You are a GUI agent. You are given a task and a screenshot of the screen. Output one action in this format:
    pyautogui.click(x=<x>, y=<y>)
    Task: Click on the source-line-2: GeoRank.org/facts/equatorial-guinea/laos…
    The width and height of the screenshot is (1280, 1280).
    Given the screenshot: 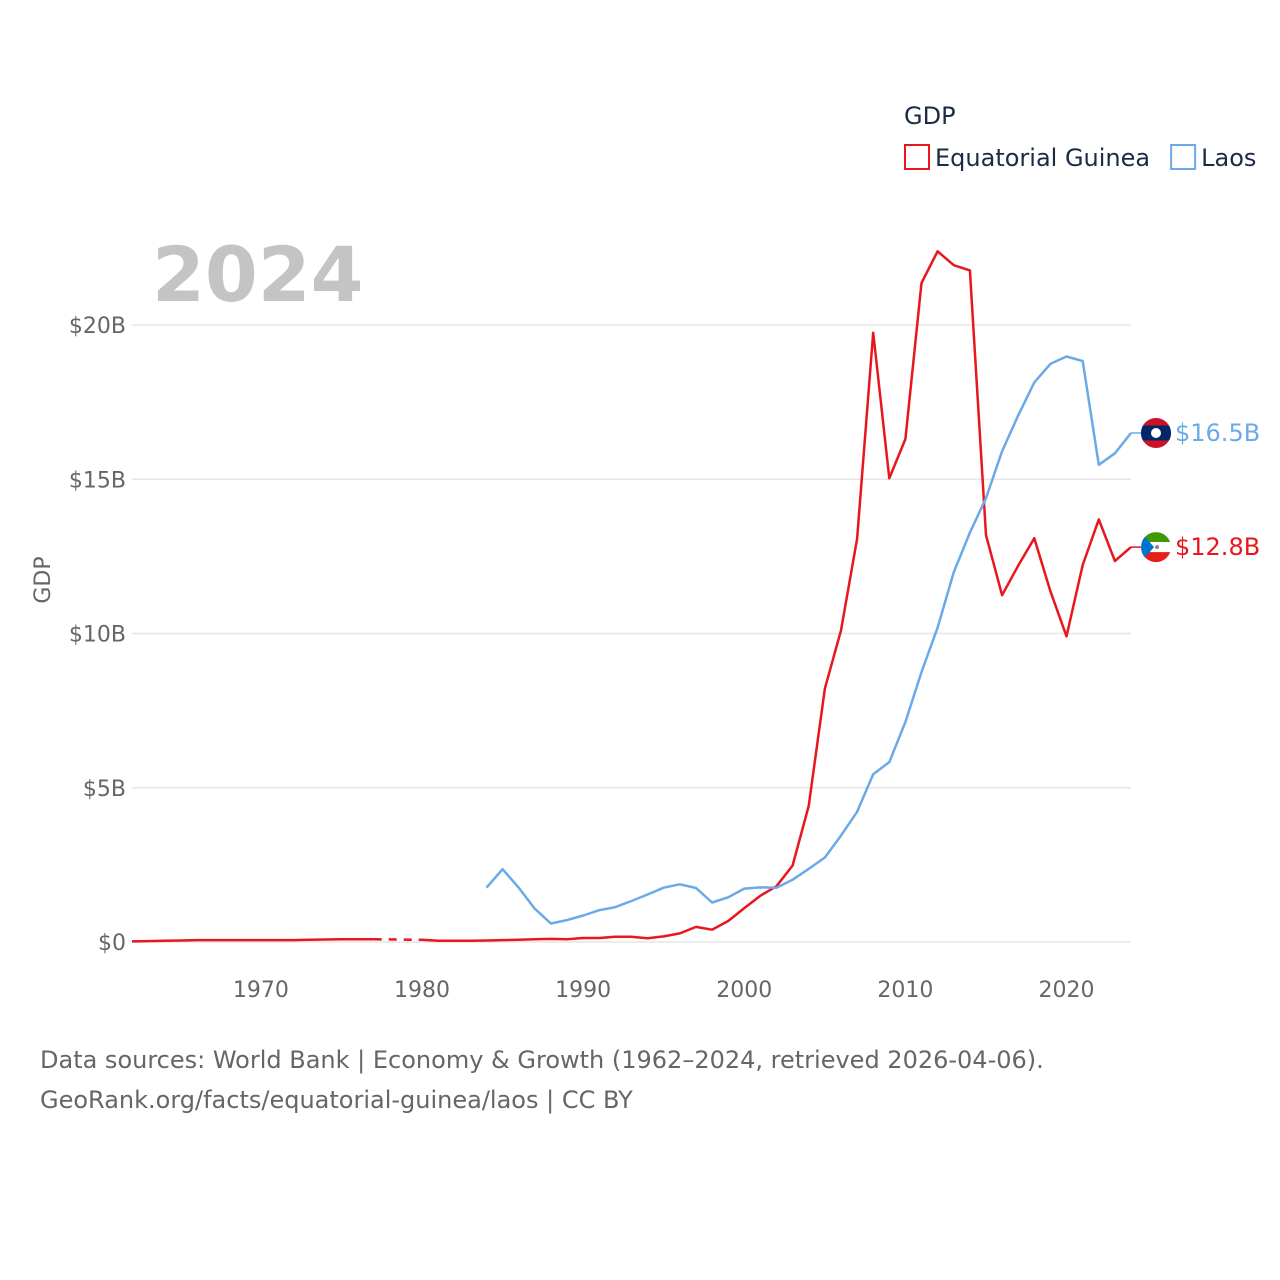 What is the action you would take?
    pyautogui.click(x=336, y=1100)
    